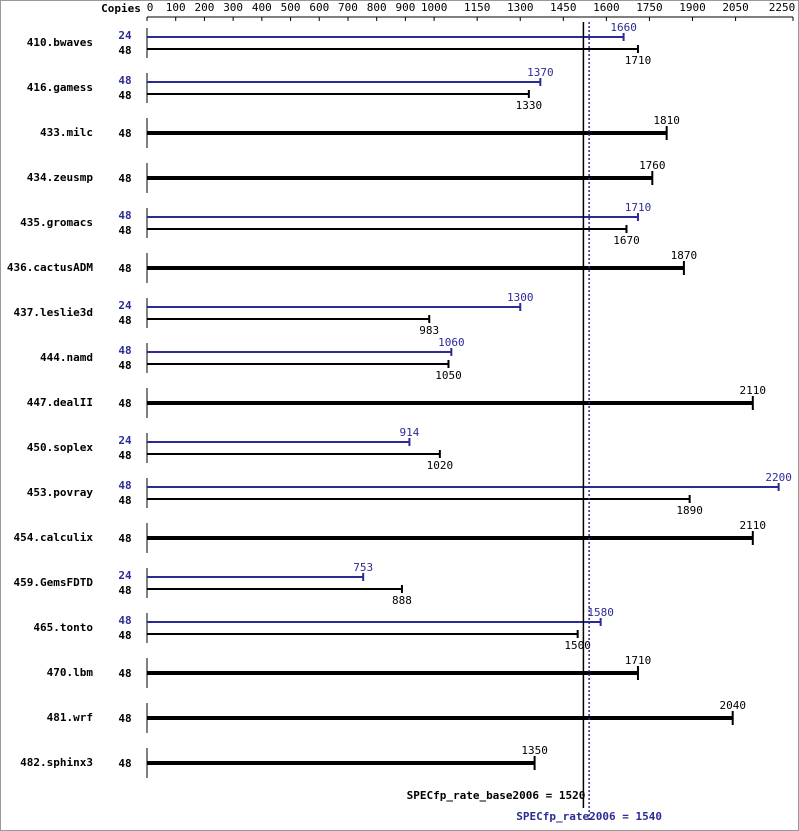 The image size is (799, 831). What do you see at coordinates (63, 627) in the screenshot?
I see `category-label: 465.tonto` at bounding box center [63, 627].